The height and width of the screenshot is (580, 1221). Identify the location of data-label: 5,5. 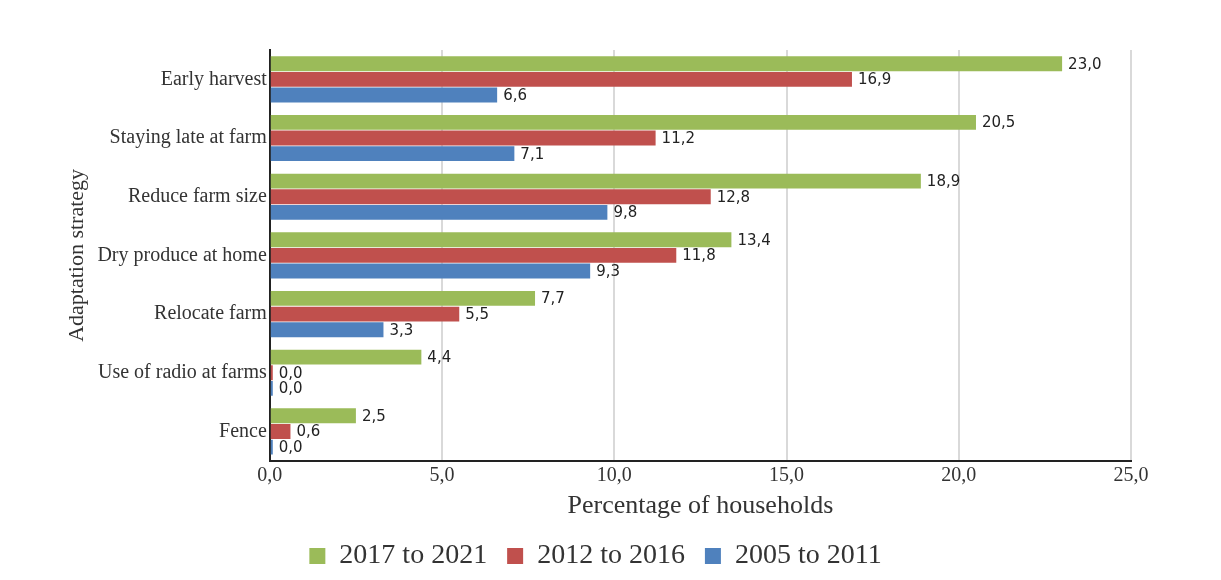
(477, 313).